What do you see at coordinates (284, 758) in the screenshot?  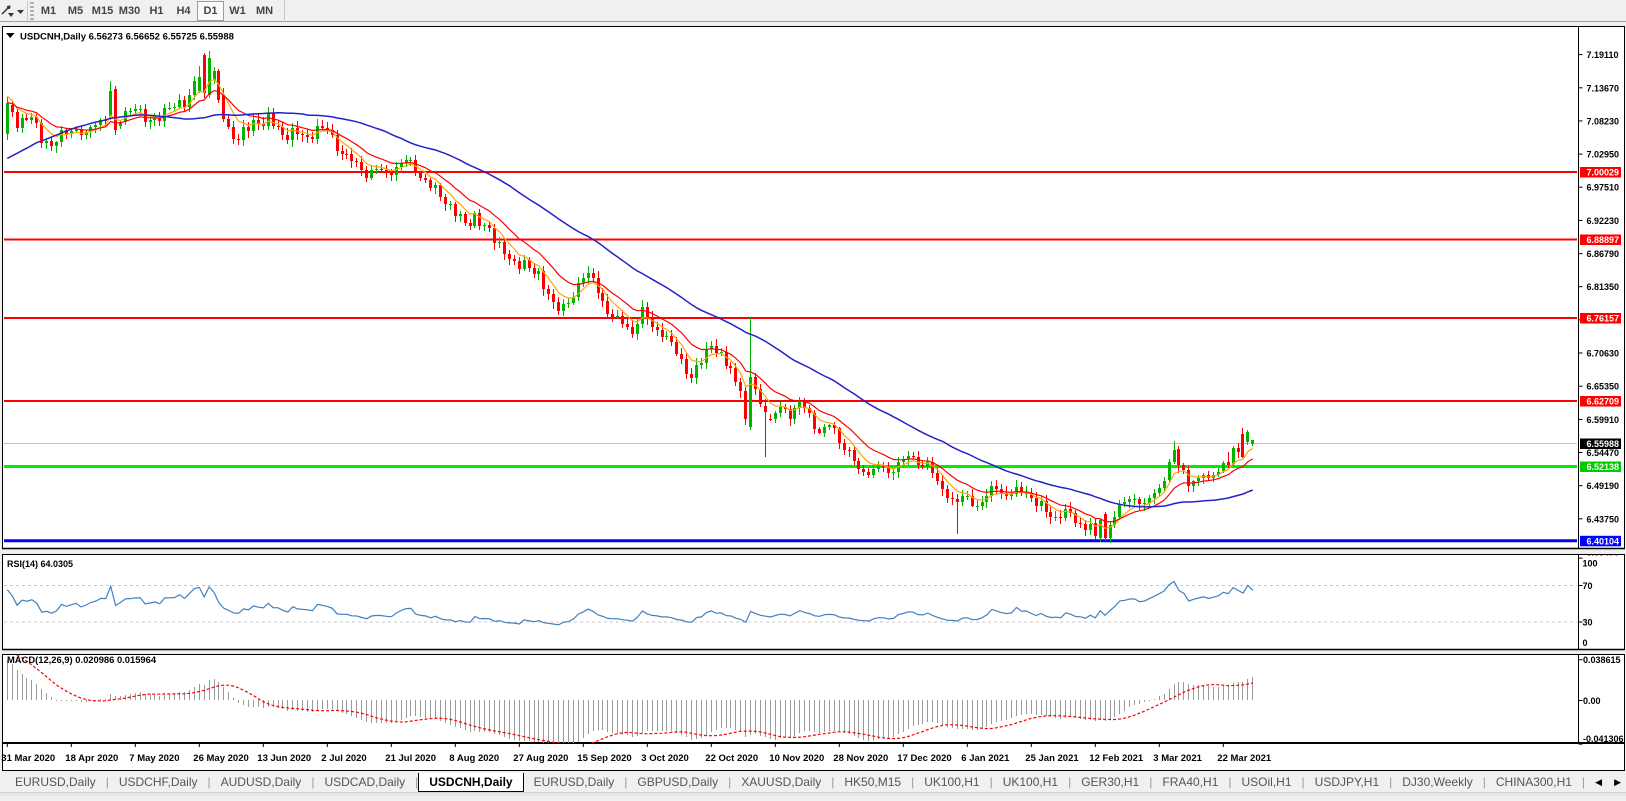 I see `svg-text: 13 Jun 2020` at bounding box center [284, 758].